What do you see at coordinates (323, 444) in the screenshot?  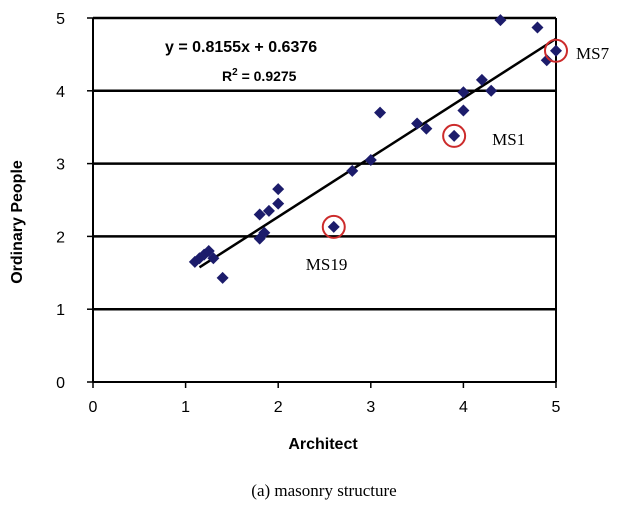 I see `x-axis-title: Architect` at bounding box center [323, 444].